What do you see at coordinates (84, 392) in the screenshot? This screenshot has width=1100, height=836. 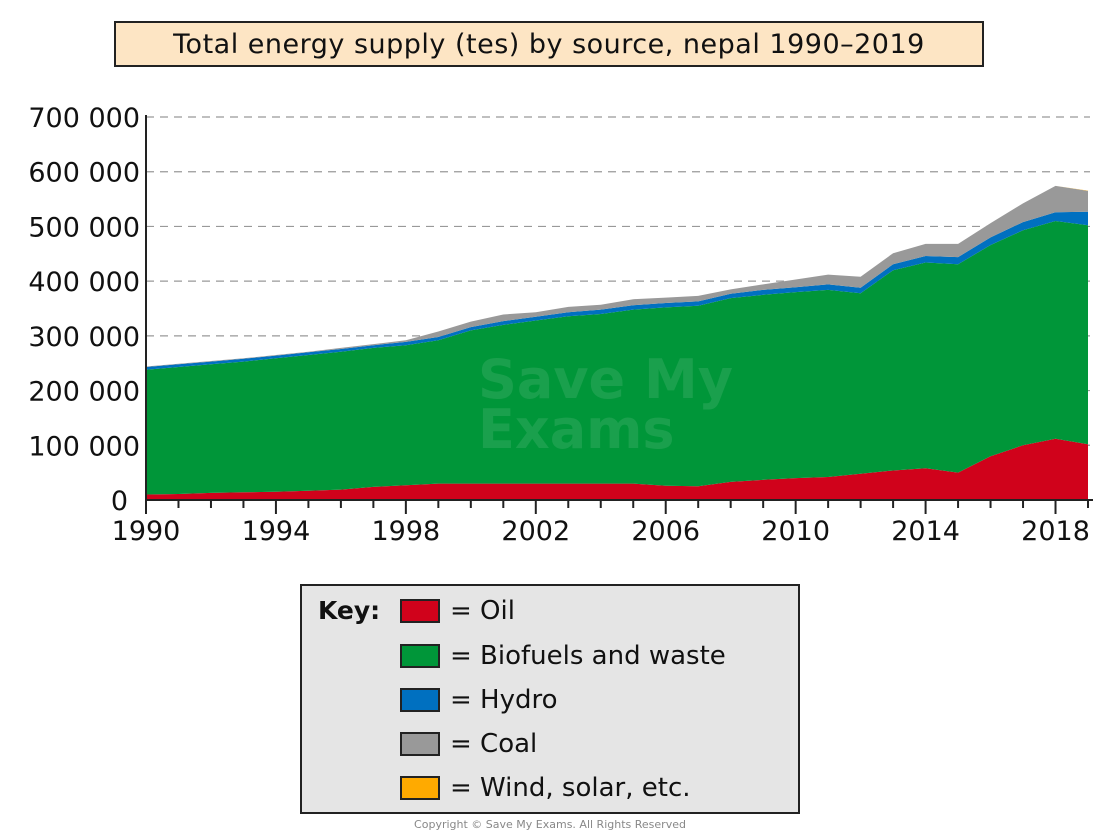 I see `y-tick-label: 200 000` at bounding box center [84, 392].